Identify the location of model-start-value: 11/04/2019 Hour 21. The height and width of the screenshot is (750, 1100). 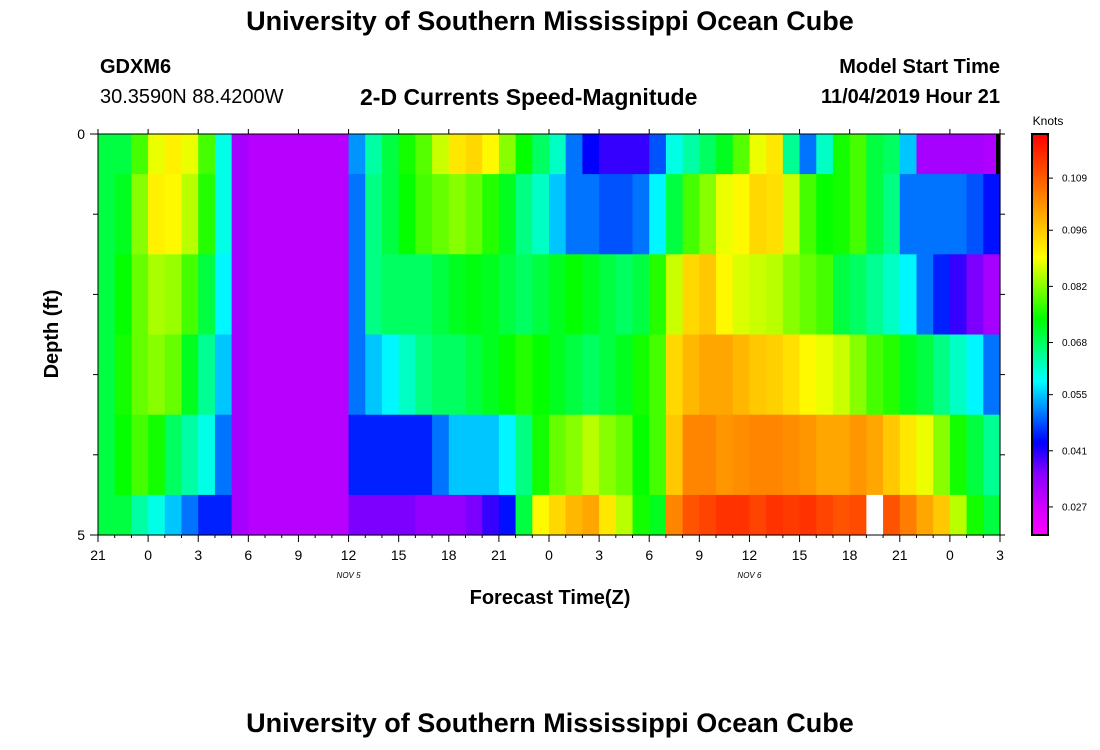
(910, 97).